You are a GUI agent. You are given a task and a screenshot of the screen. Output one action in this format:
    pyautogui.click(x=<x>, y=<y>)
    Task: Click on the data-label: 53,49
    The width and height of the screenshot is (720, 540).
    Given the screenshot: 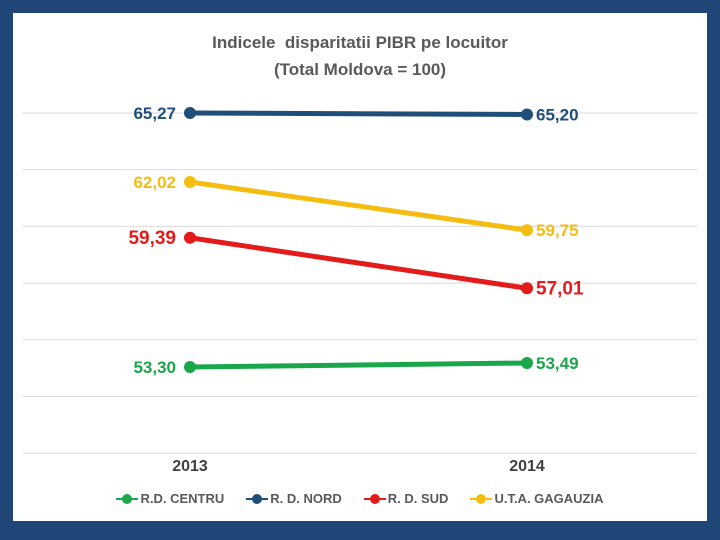 What is the action you would take?
    pyautogui.click(x=557, y=363)
    